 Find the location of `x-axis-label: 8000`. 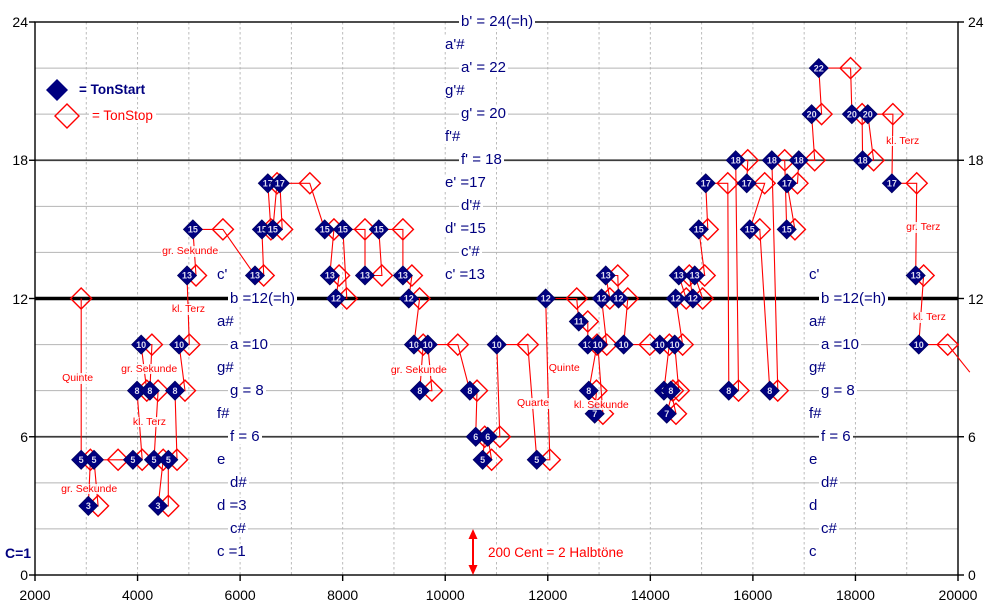

x-axis-label: 8000 is located at coordinates (343, 595).